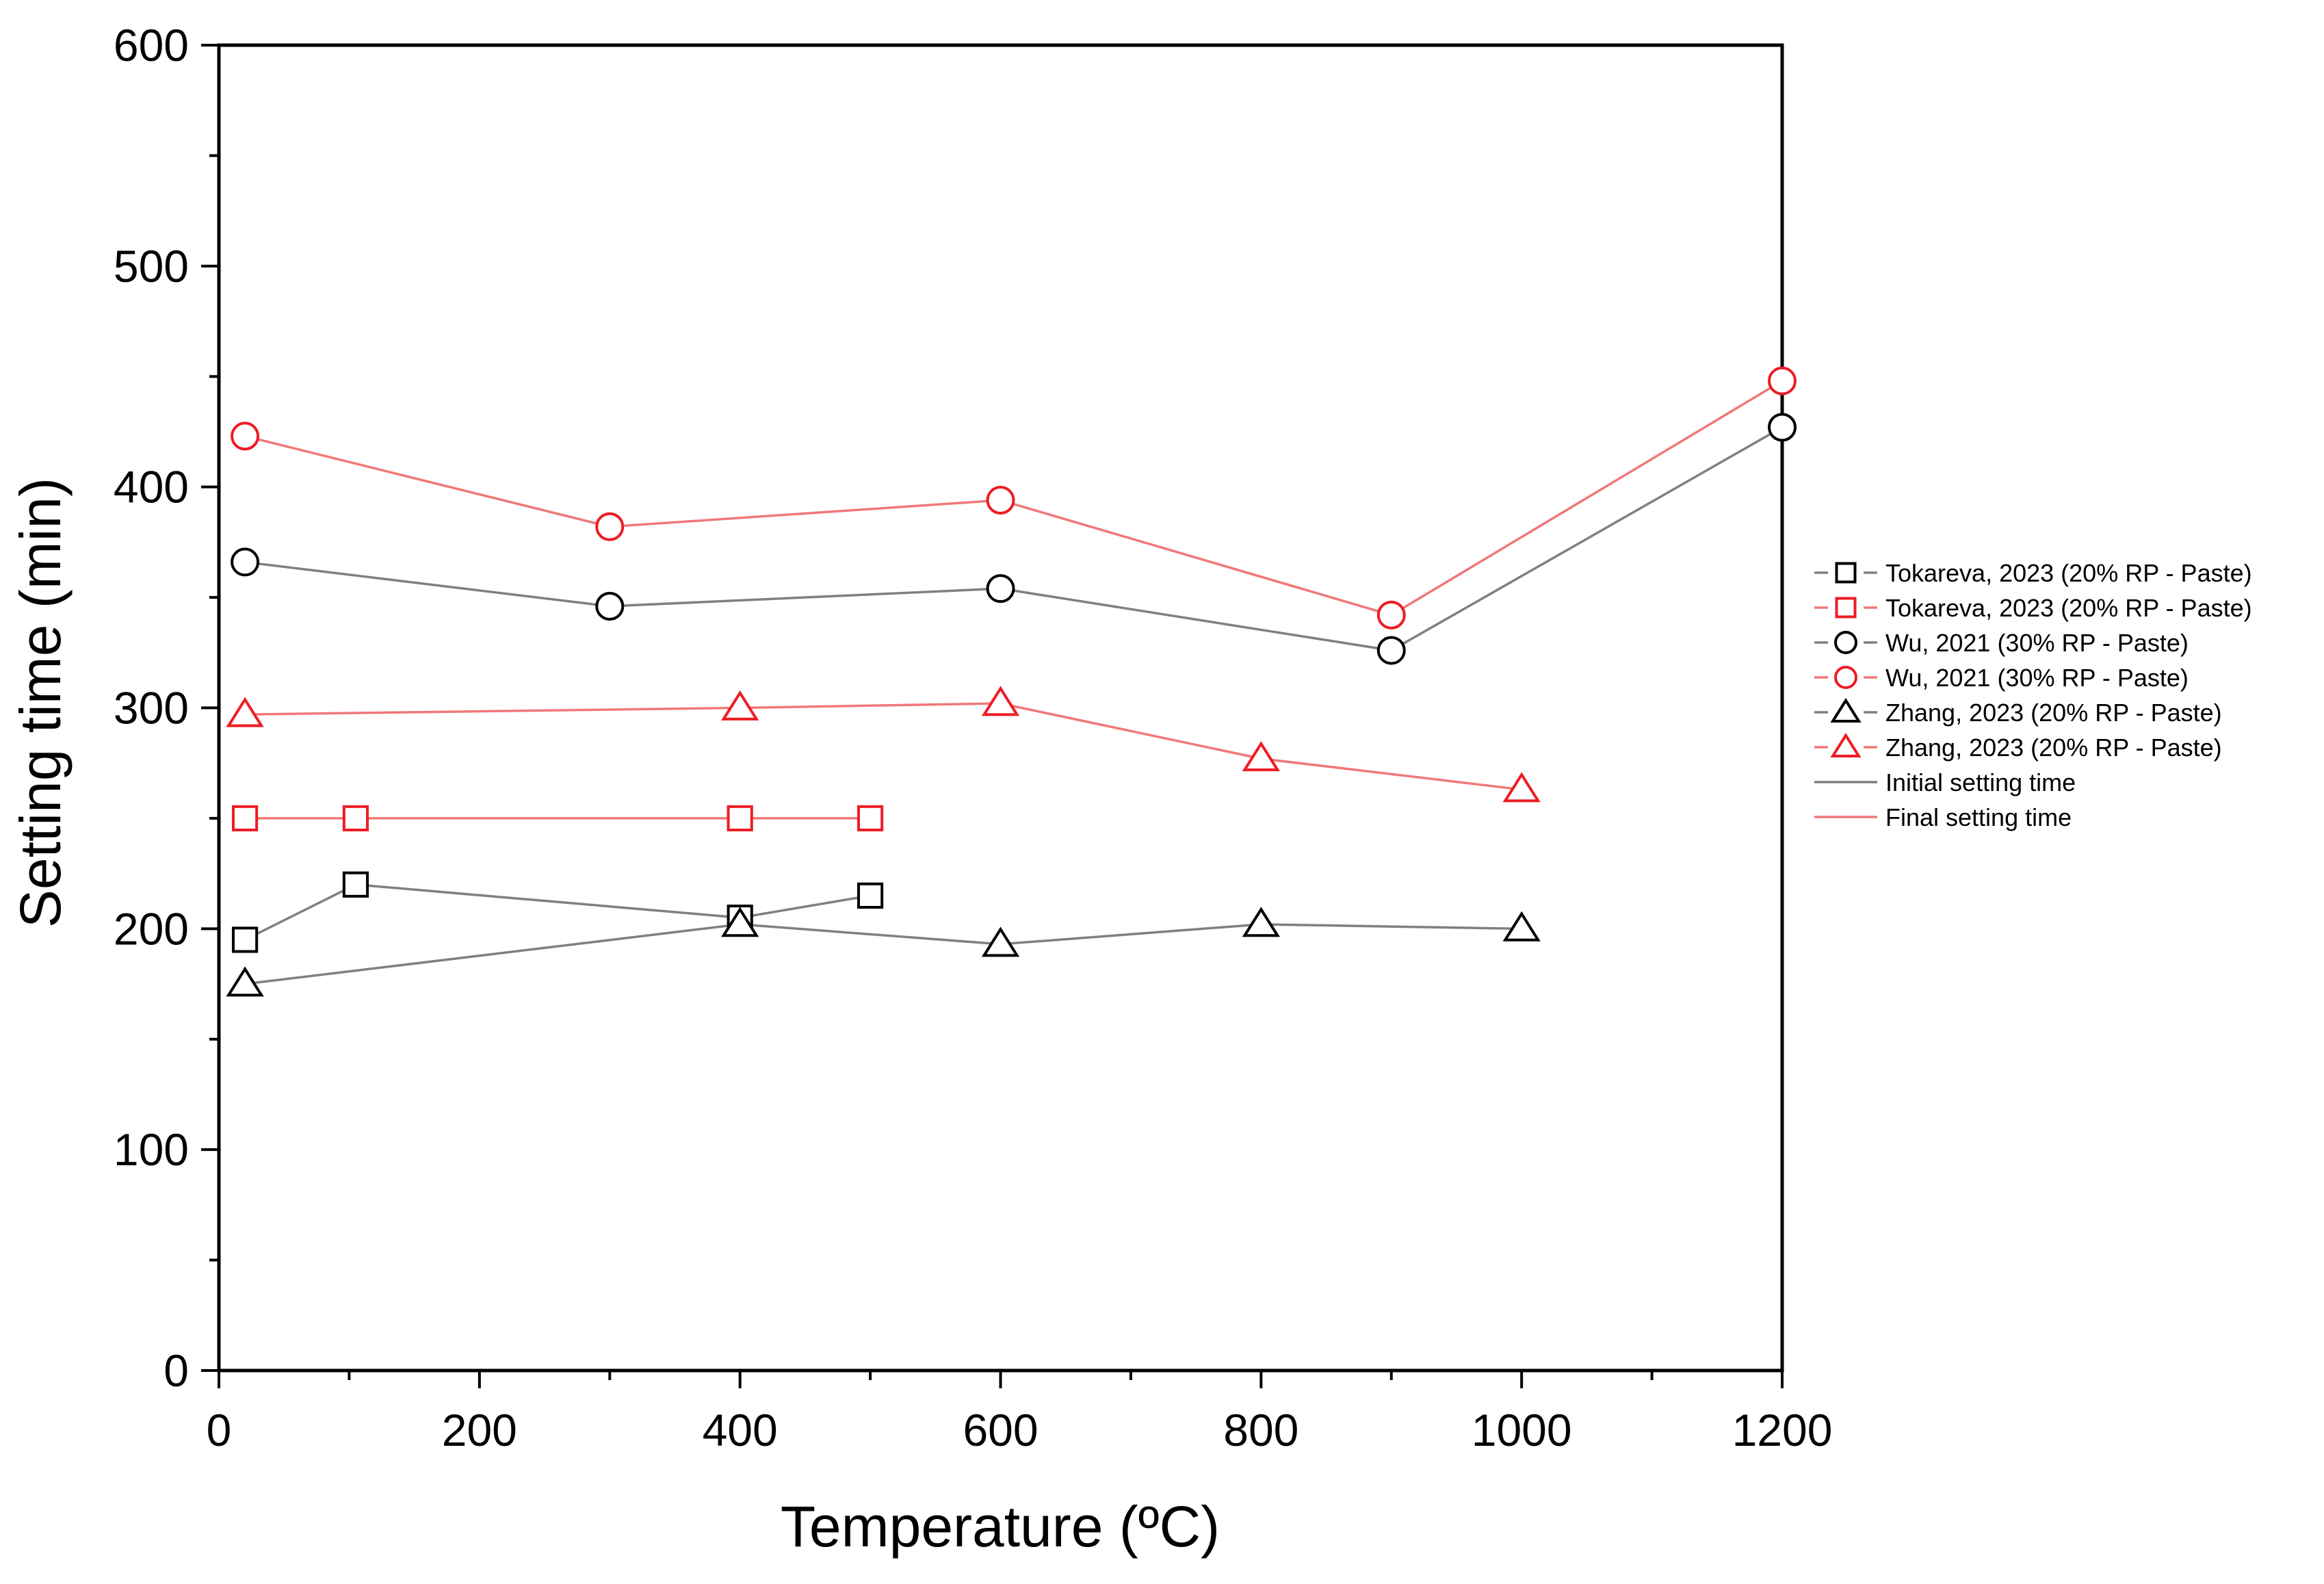 This screenshot has width=2324, height=1584. What do you see at coordinates (1013, 539) in the screenshot?
I see `series-line-initial-circle` at bounding box center [1013, 539].